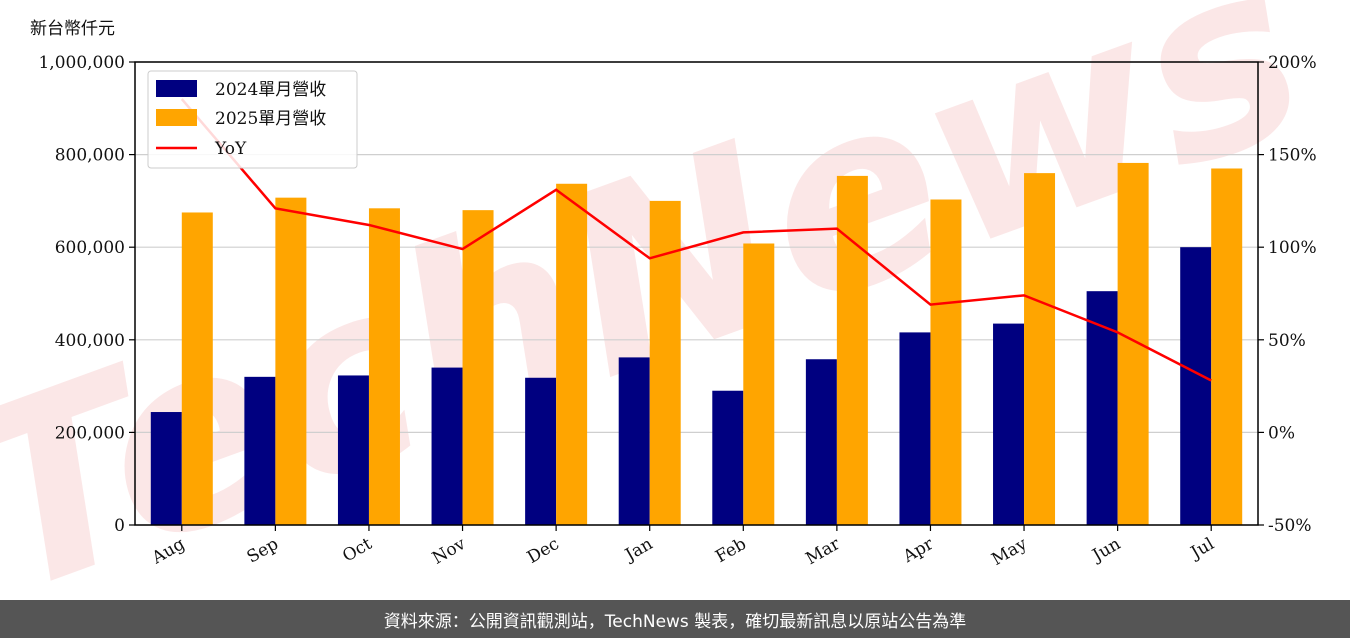 The width and height of the screenshot is (1350, 638). What do you see at coordinates (823, 552) in the screenshot?
I see `x-tick-label: Mar` at bounding box center [823, 552].